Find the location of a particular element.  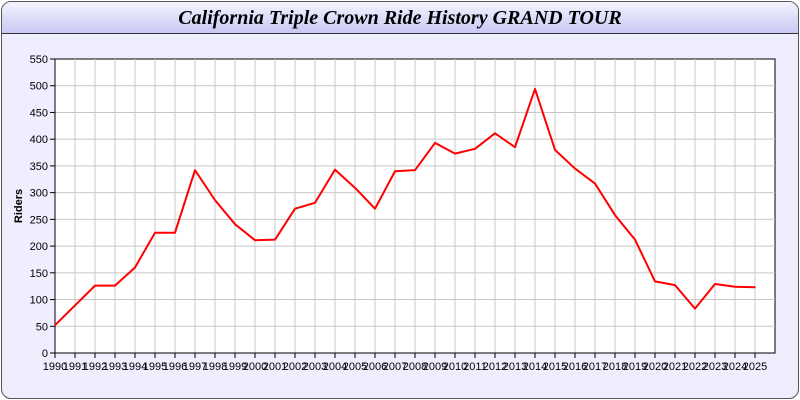

x-tick-label: 2018 is located at coordinates (615, 367).